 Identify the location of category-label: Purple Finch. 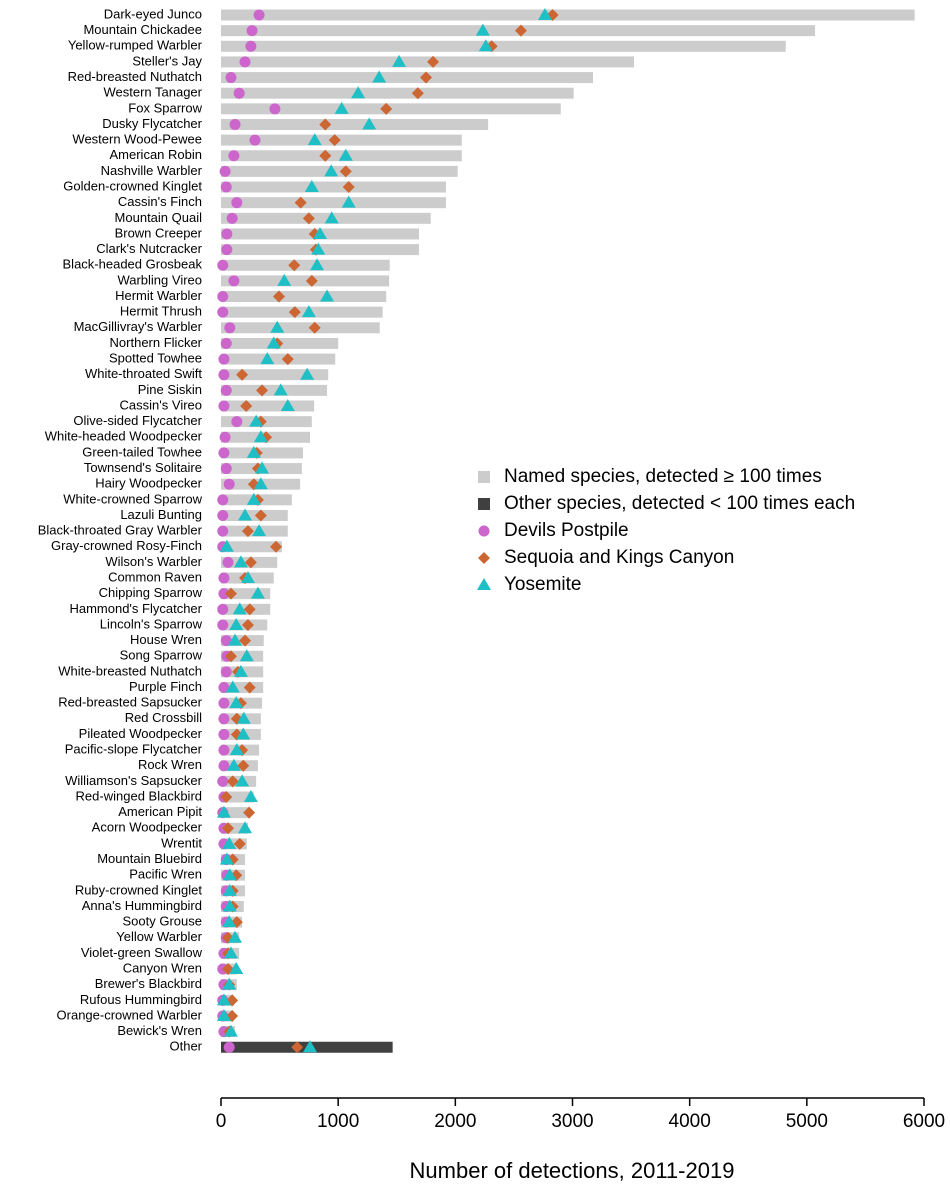
(165, 686).